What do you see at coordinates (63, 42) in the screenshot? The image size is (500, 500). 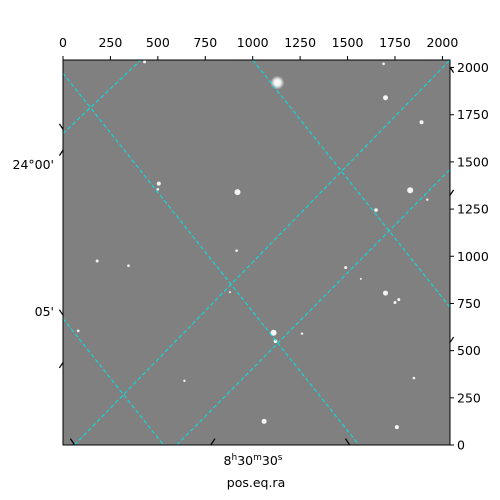 I see `top-tick-label-0: 0` at bounding box center [63, 42].